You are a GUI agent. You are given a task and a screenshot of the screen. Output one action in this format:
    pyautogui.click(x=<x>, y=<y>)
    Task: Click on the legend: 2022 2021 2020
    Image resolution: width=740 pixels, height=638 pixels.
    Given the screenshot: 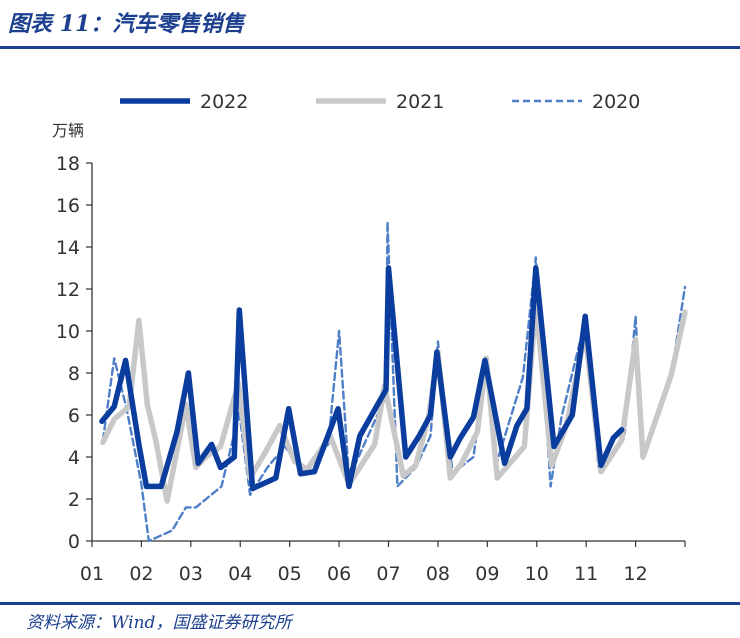 What is the action you would take?
    pyautogui.click(x=380, y=102)
    